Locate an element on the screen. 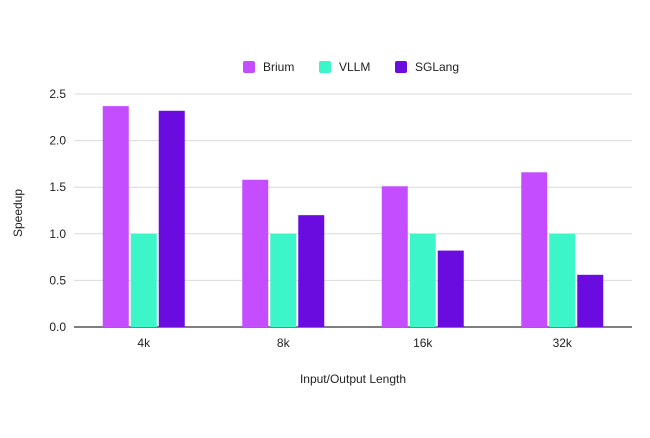 This screenshot has height=438, width=650. legend-swatch-sglang is located at coordinates (401, 67).